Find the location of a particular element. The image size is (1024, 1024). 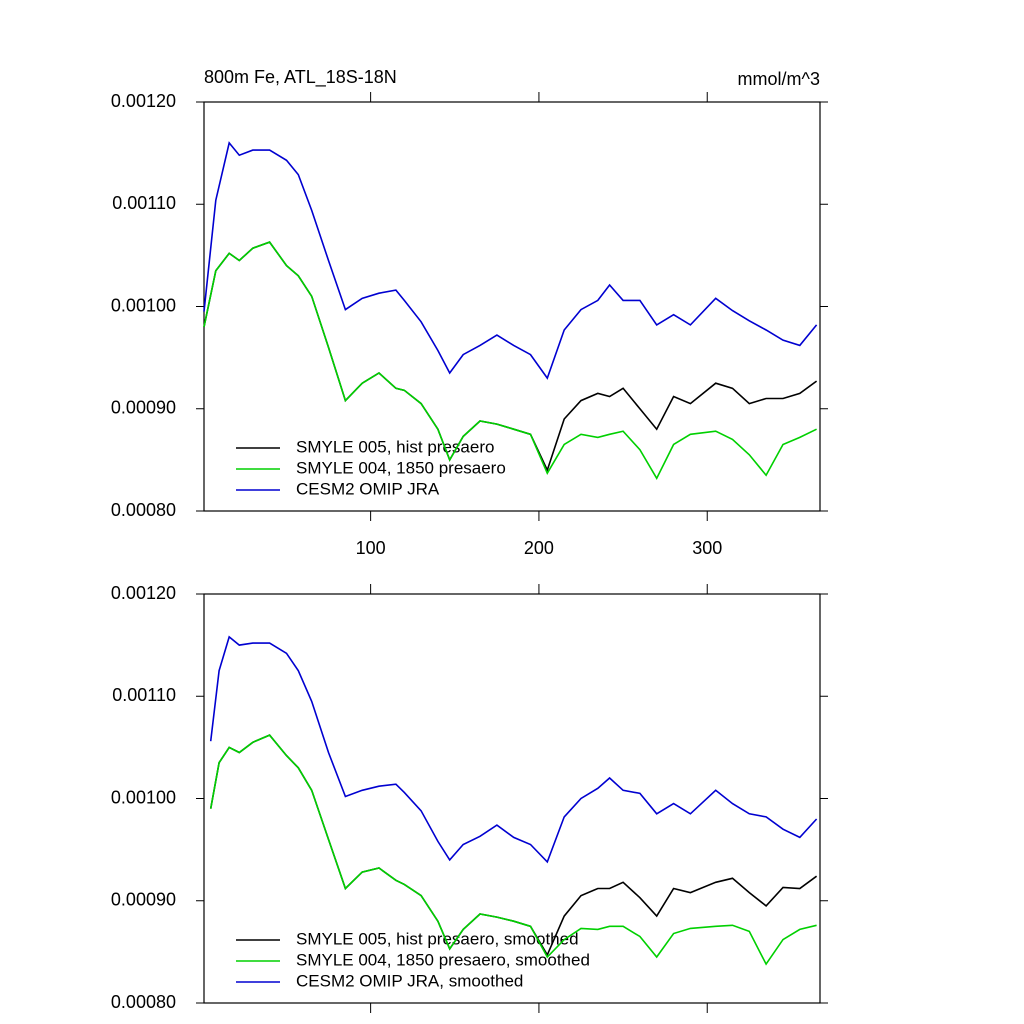

x-tick-label: 300 is located at coordinates (707, 548).